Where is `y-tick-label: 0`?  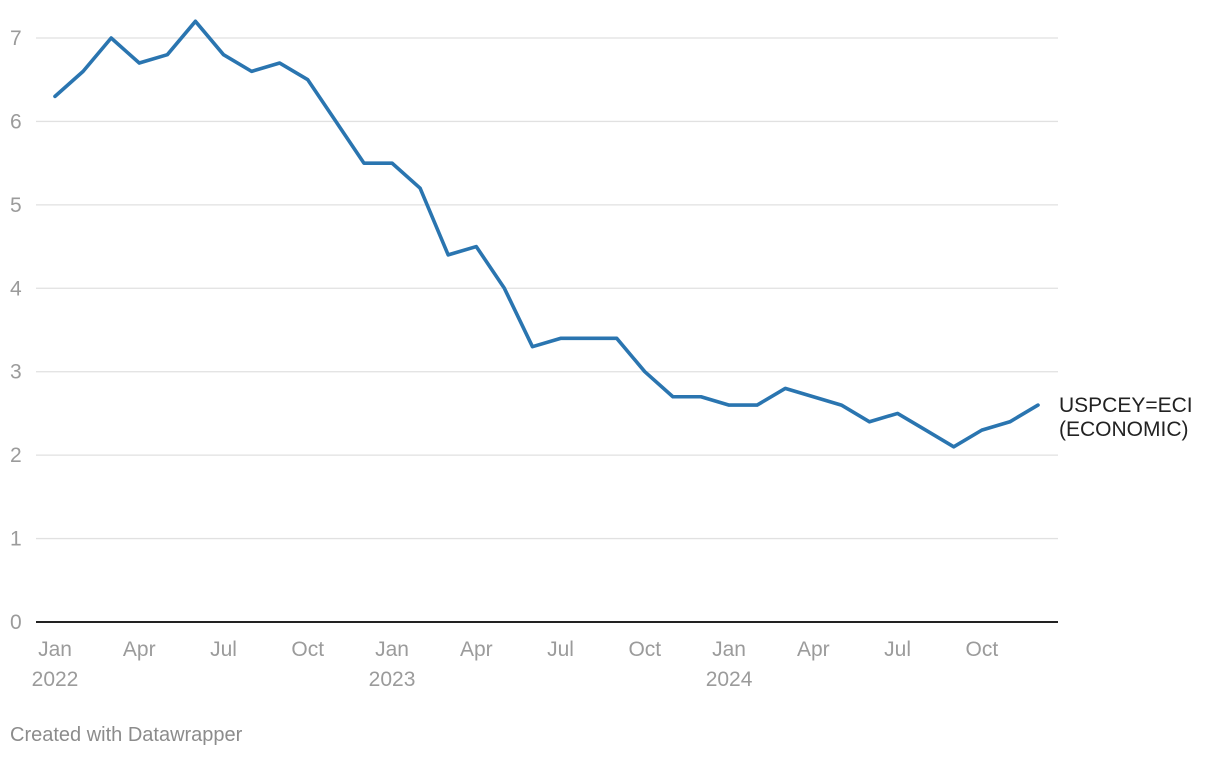 y-tick-label: 0 is located at coordinates (16, 622).